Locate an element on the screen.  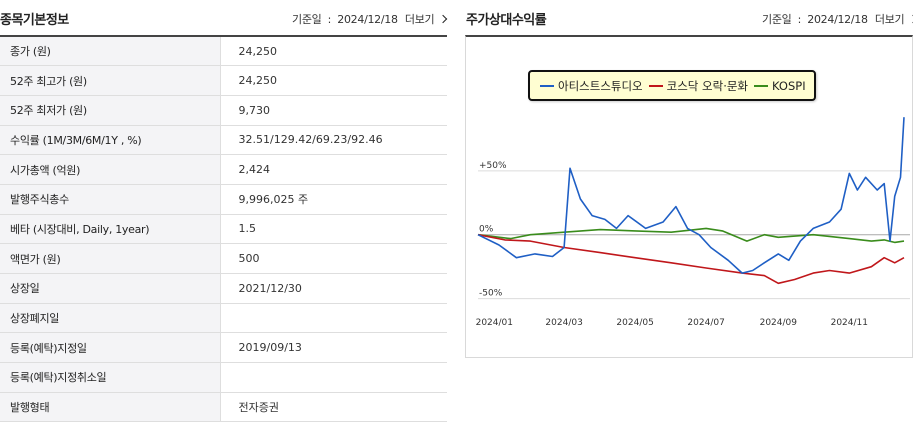
info-row: 상장일 2021/12/30 is located at coordinates (223, 288).